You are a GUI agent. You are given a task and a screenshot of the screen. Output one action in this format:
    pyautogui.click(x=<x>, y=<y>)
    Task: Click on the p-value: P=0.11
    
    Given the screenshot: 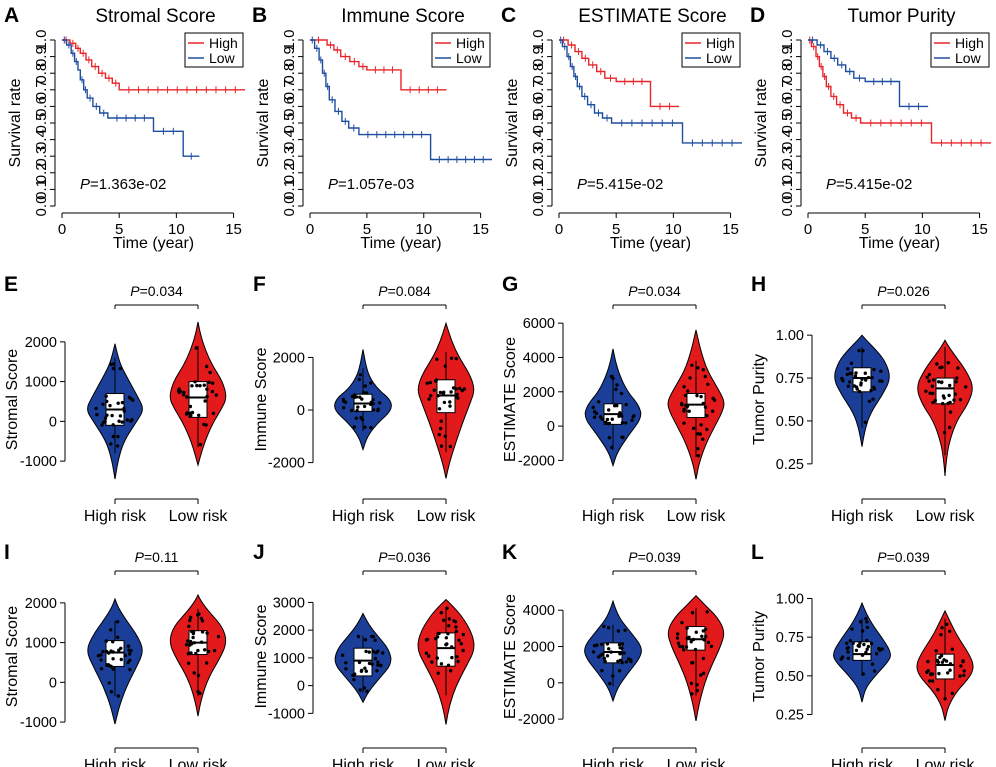 What is the action you would take?
    pyautogui.click(x=157, y=557)
    